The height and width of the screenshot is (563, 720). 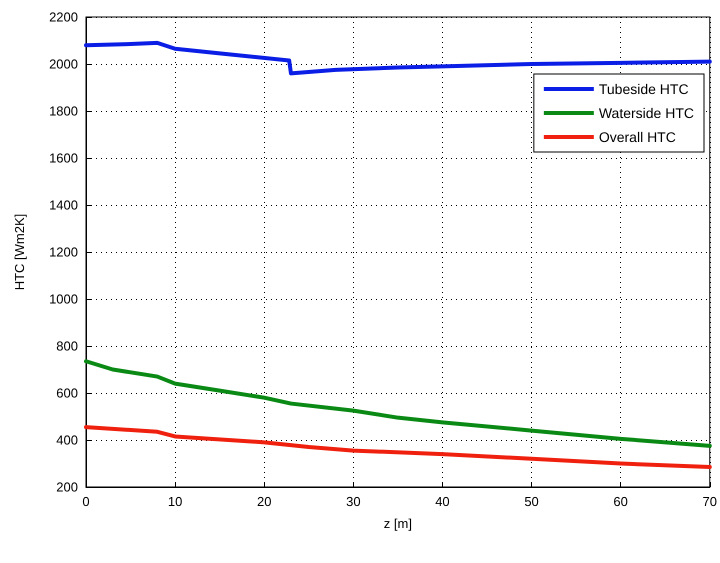 What do you see at coordinates (63, 64) in the screenshot?
I see `y-tick-label: 2000` at bounding box center [63, 64].